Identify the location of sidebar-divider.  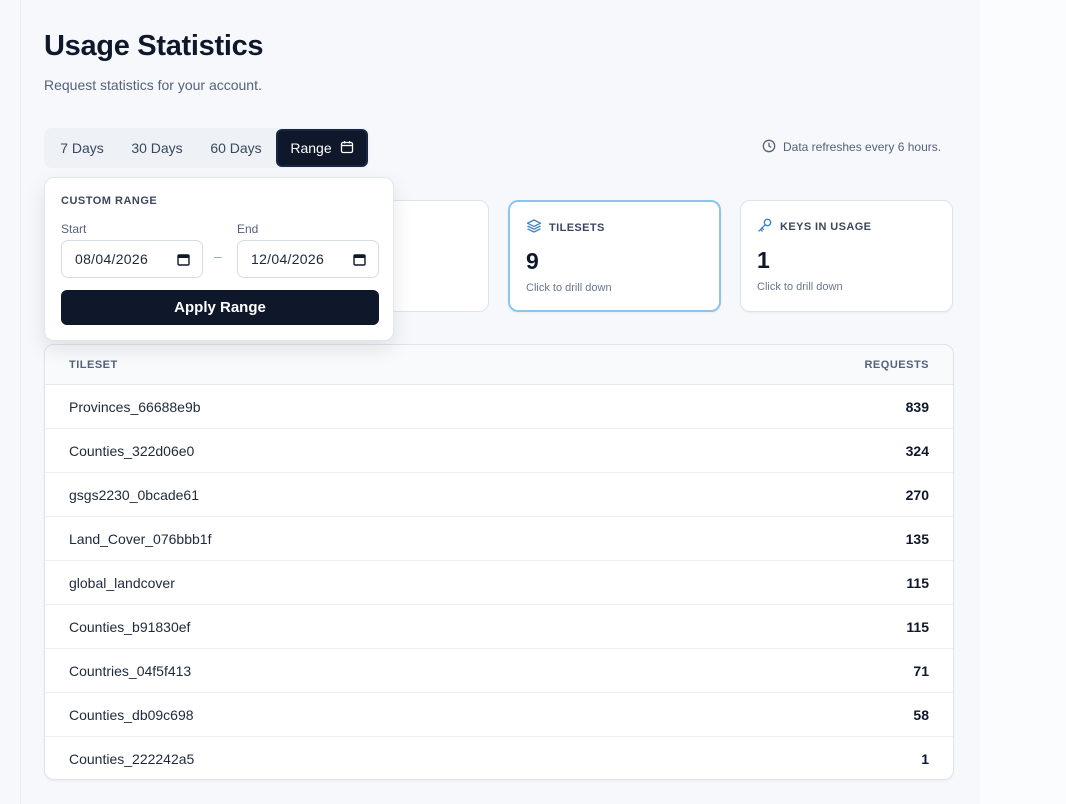
(20, 402).